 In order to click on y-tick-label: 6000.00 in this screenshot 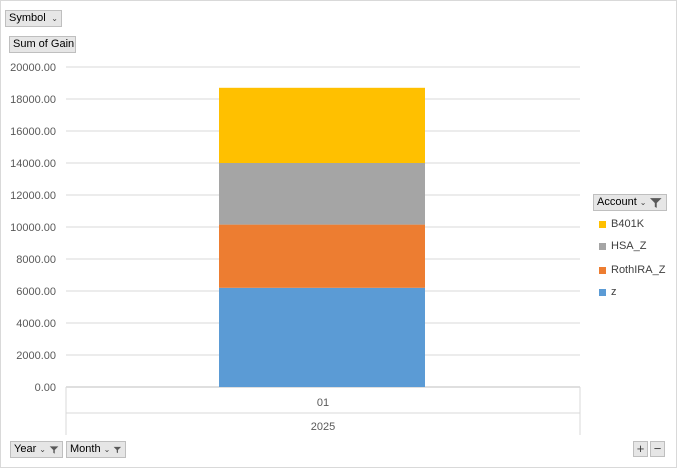, I will do `click(36, 292)`.